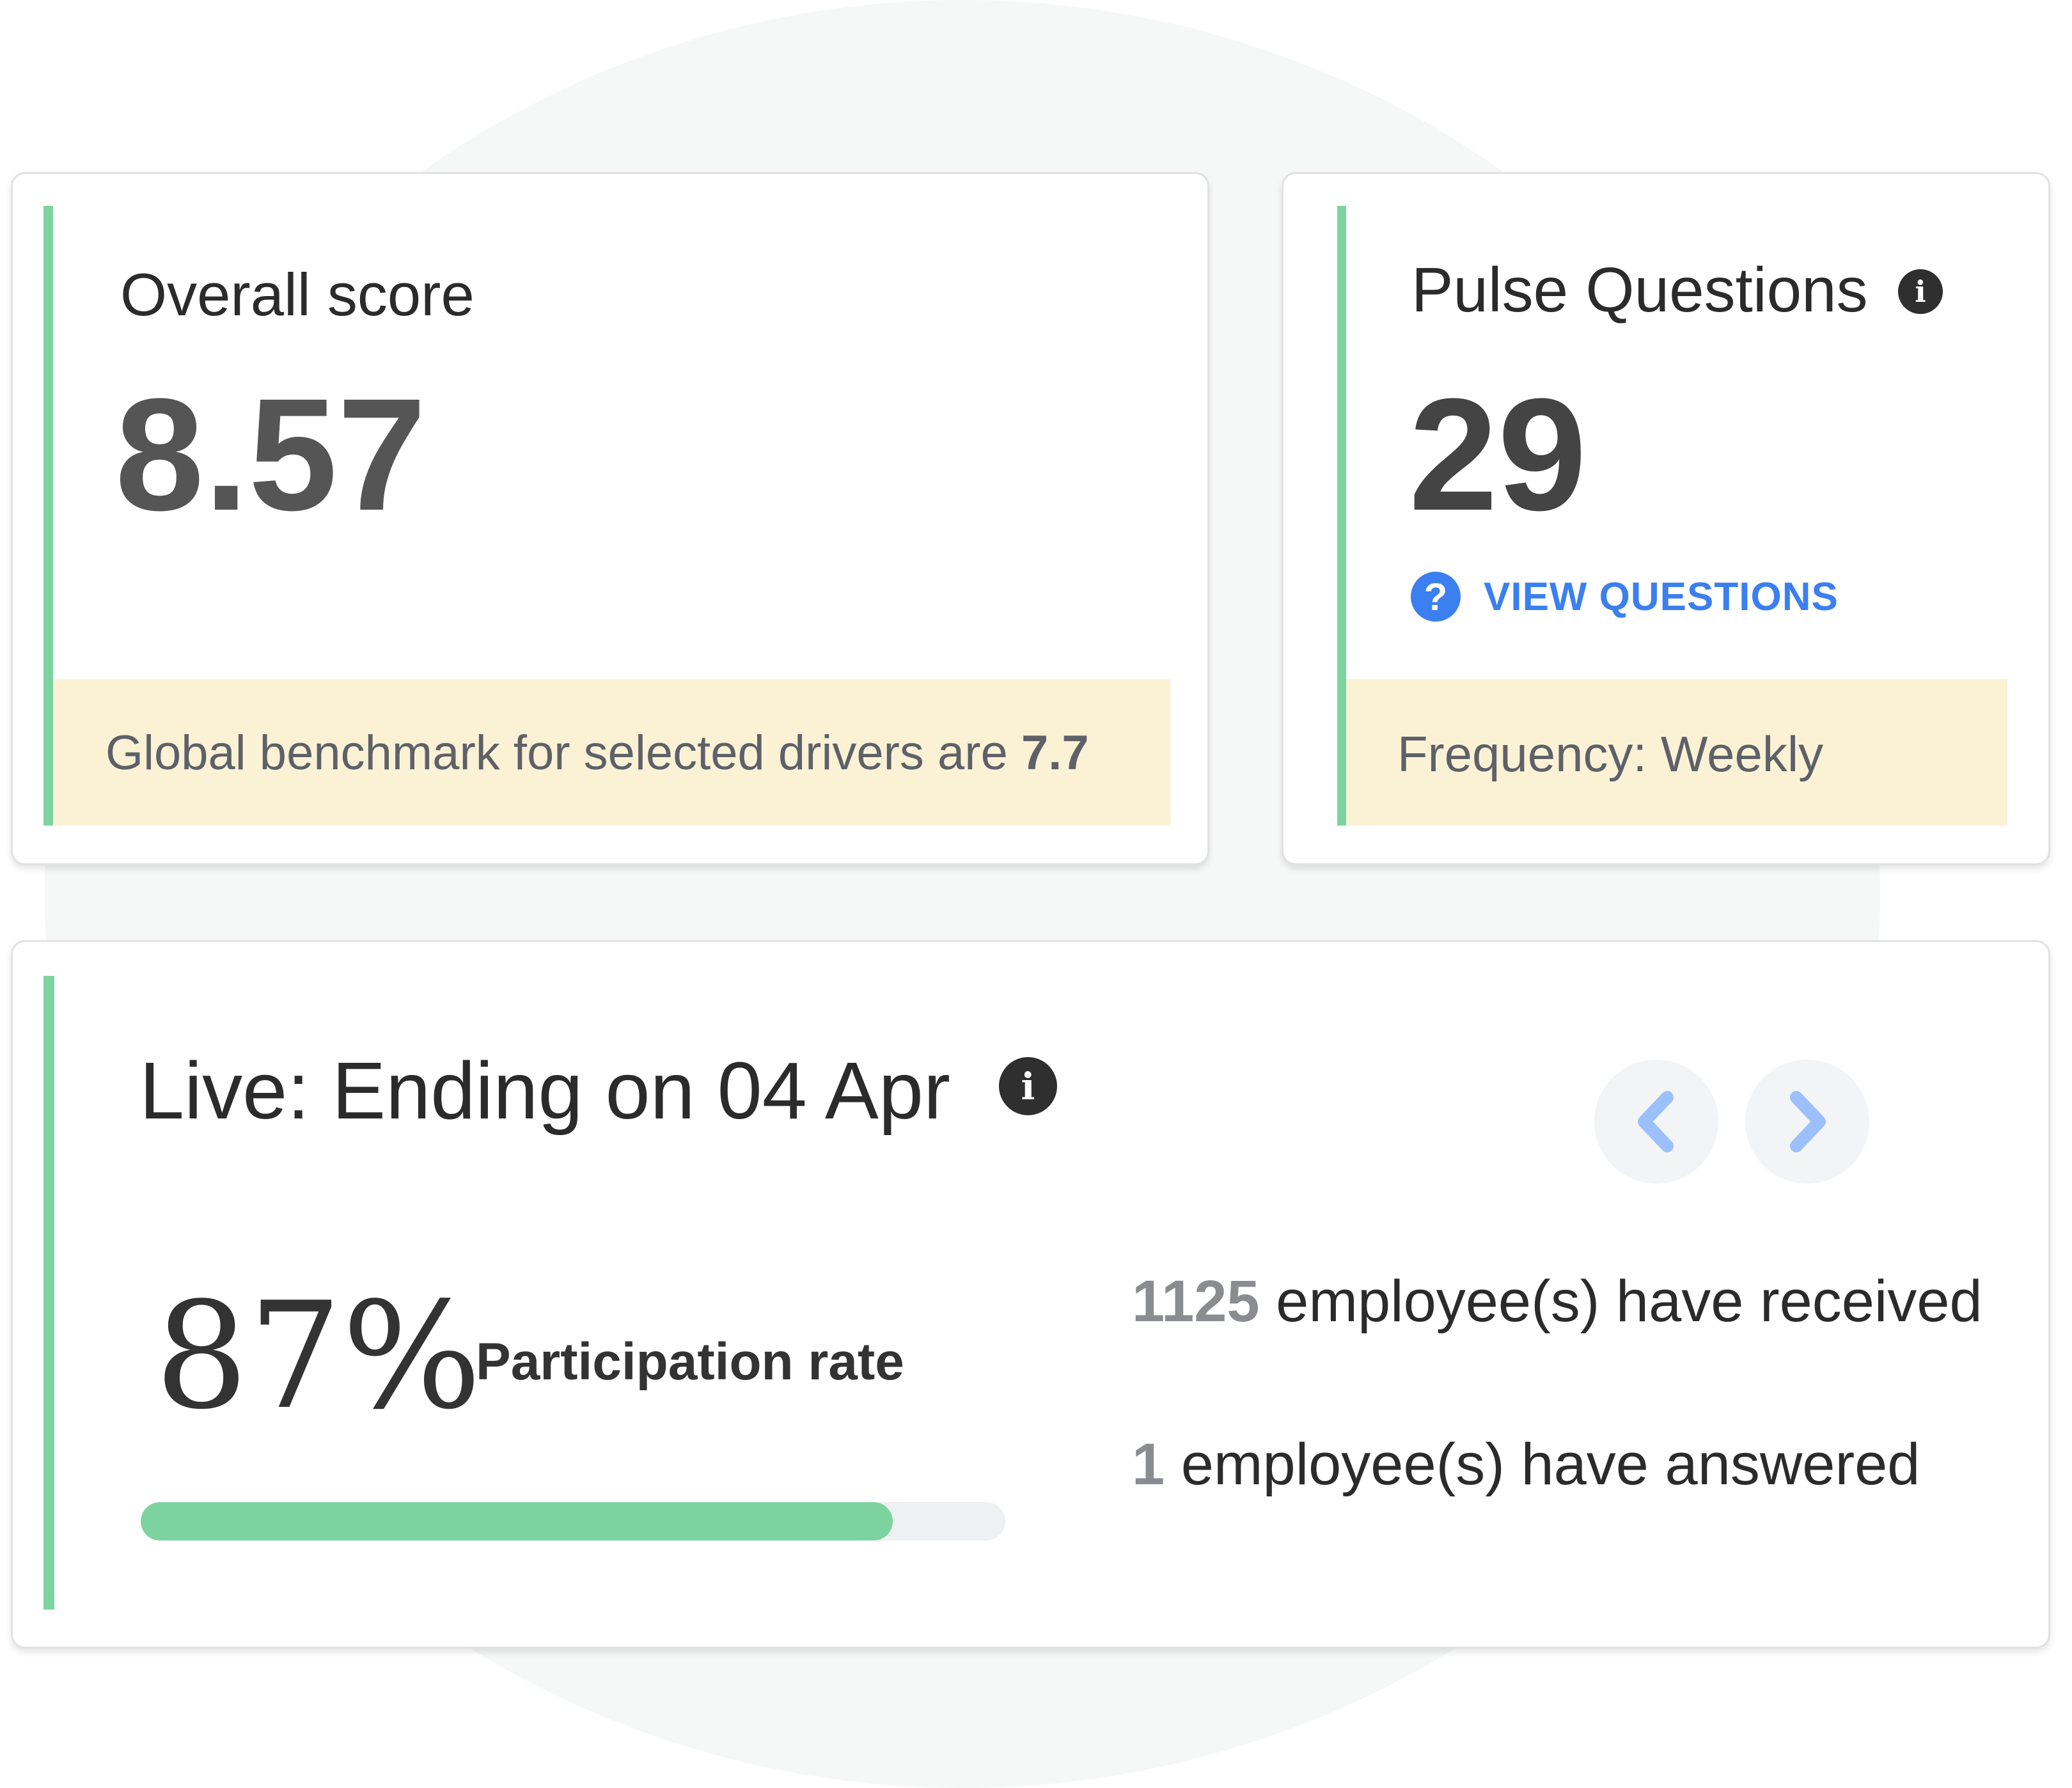  I want to click on view-questions-link: ? VIEW QUESTIONS, so click(1625, 597).